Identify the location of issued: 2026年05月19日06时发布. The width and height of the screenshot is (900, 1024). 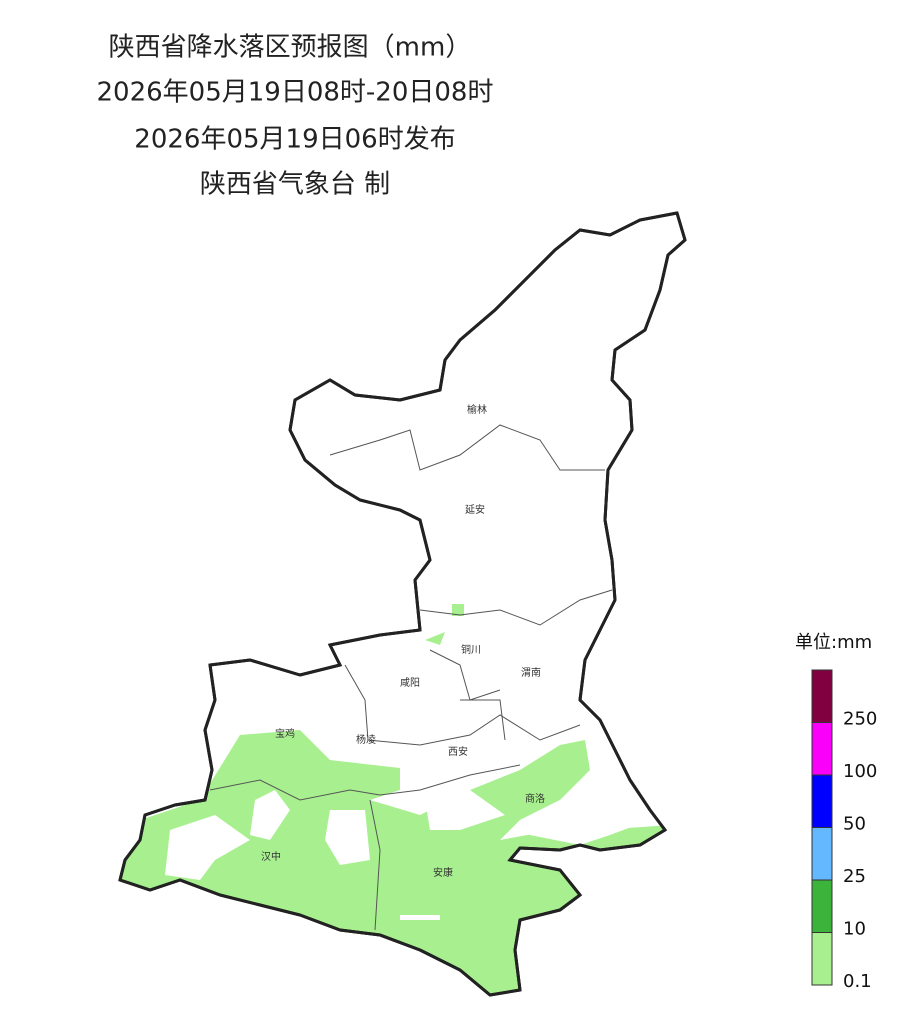
(294, 140).